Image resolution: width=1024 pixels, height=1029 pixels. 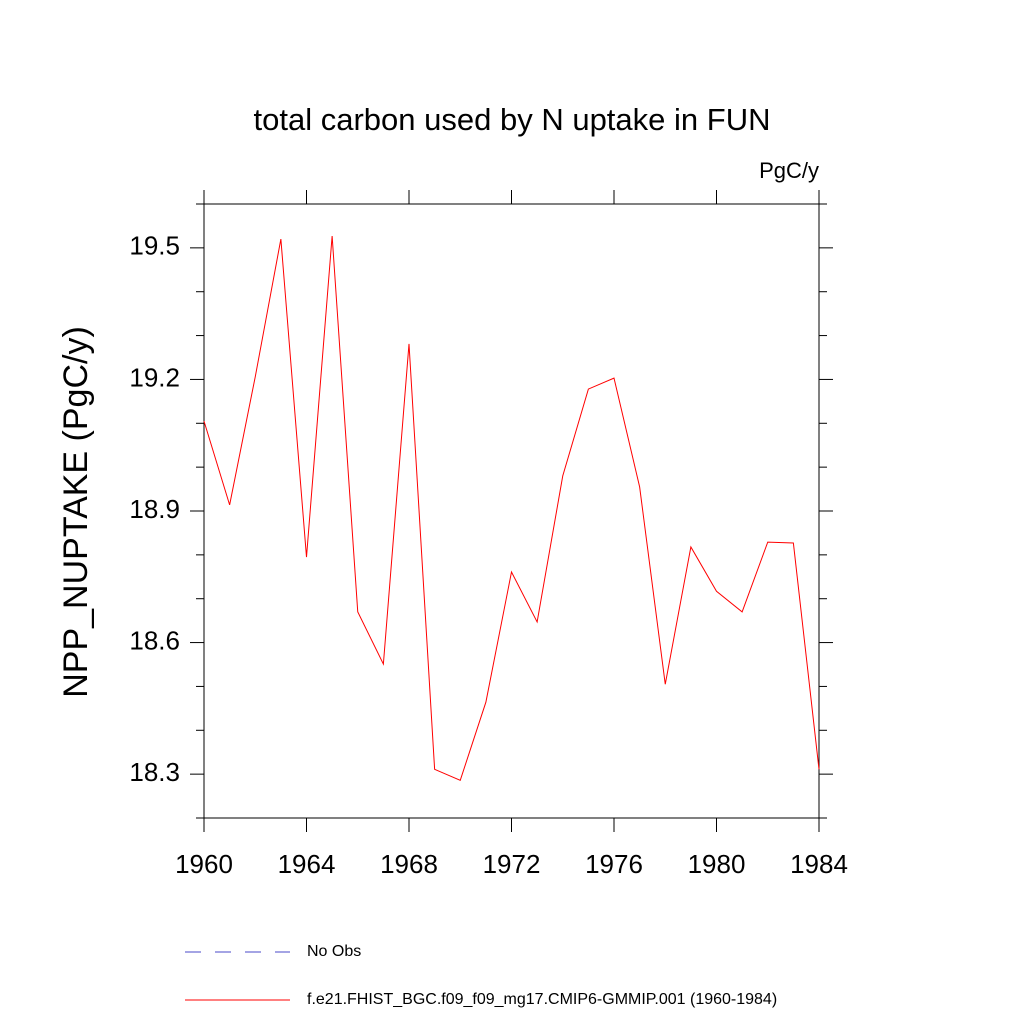 What do you see at coordinates (154, 509) in the screenshot?
I see `y-tick-label: 18.9` at bounding box center [154, 509].